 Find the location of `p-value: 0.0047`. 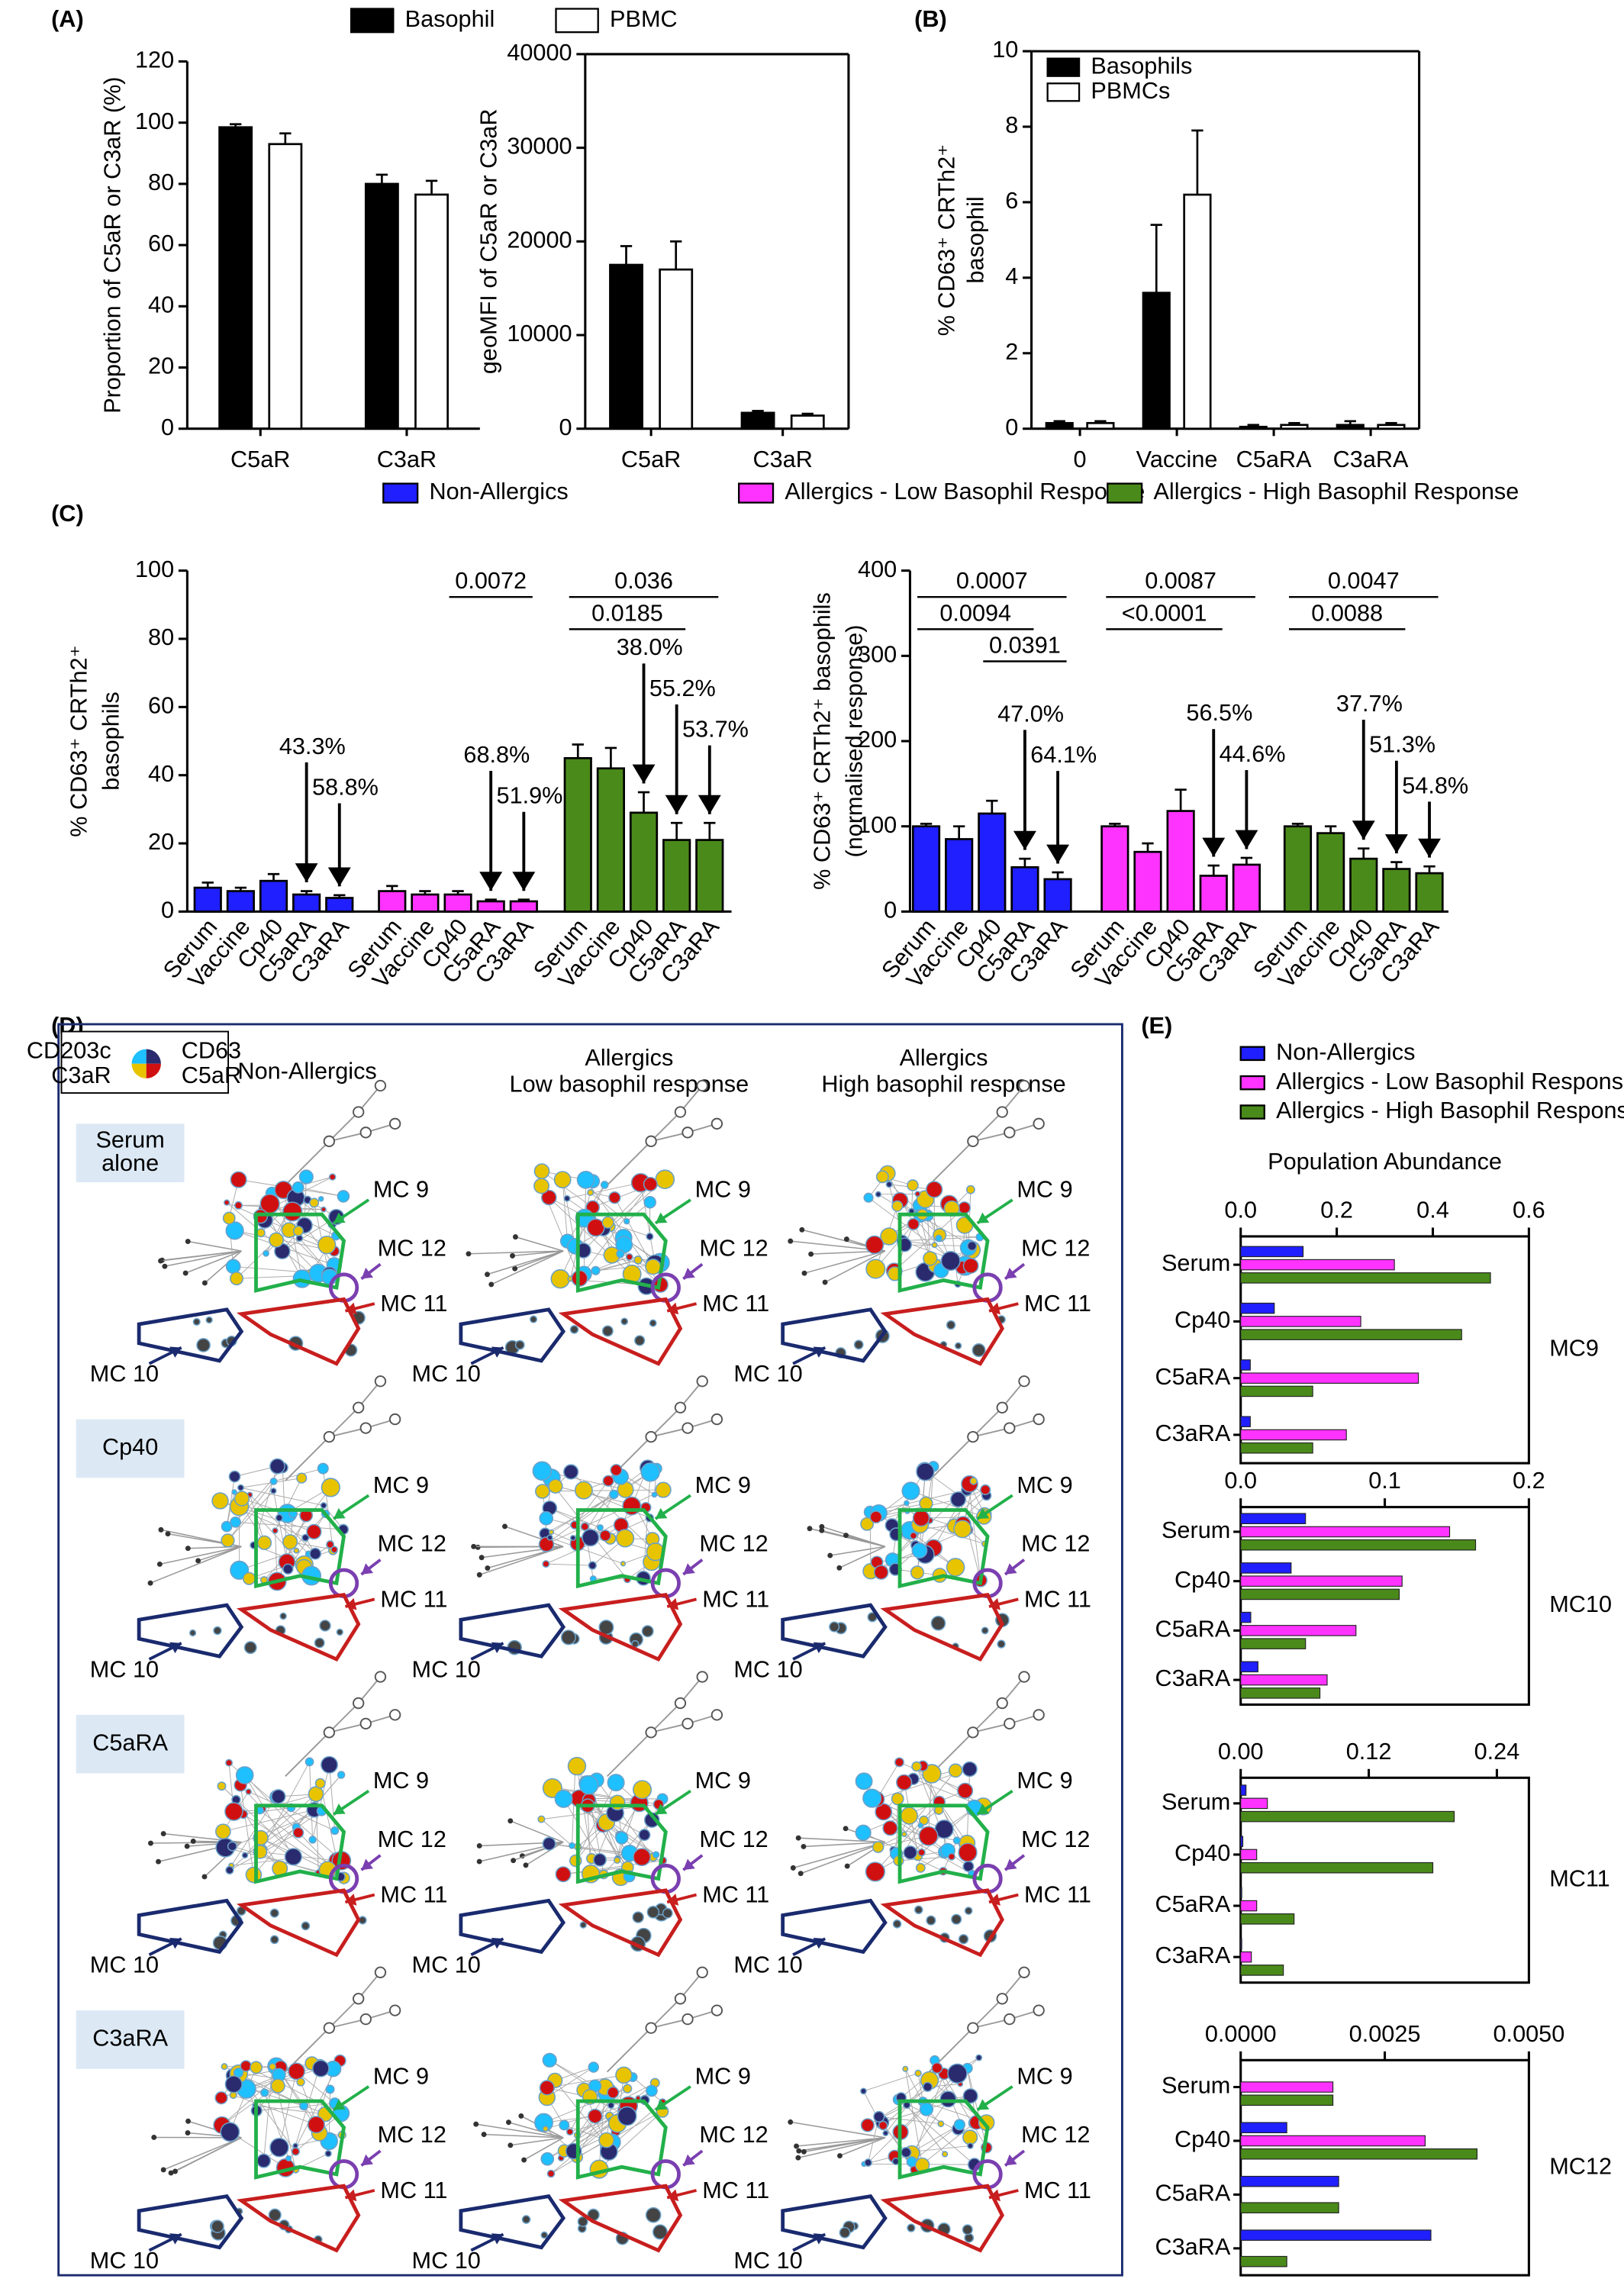

p-value: 0.0047 is located at coordinates (1364, 581).